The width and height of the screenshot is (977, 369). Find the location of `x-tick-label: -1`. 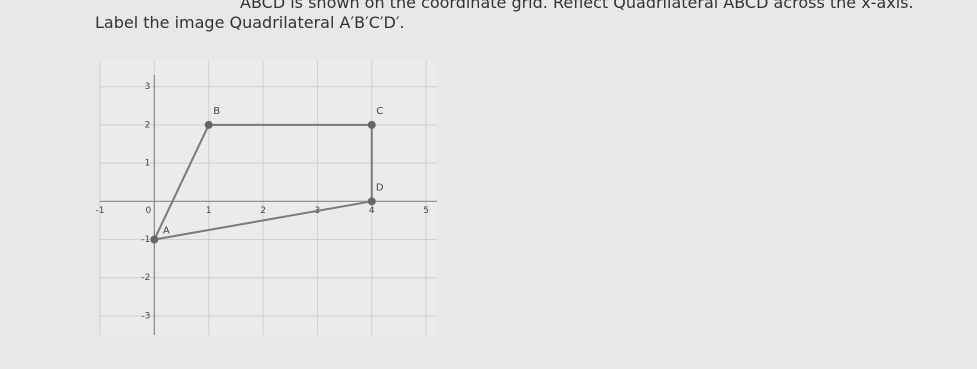

x-tick-label: -1 is located at coordinates (100, 211).